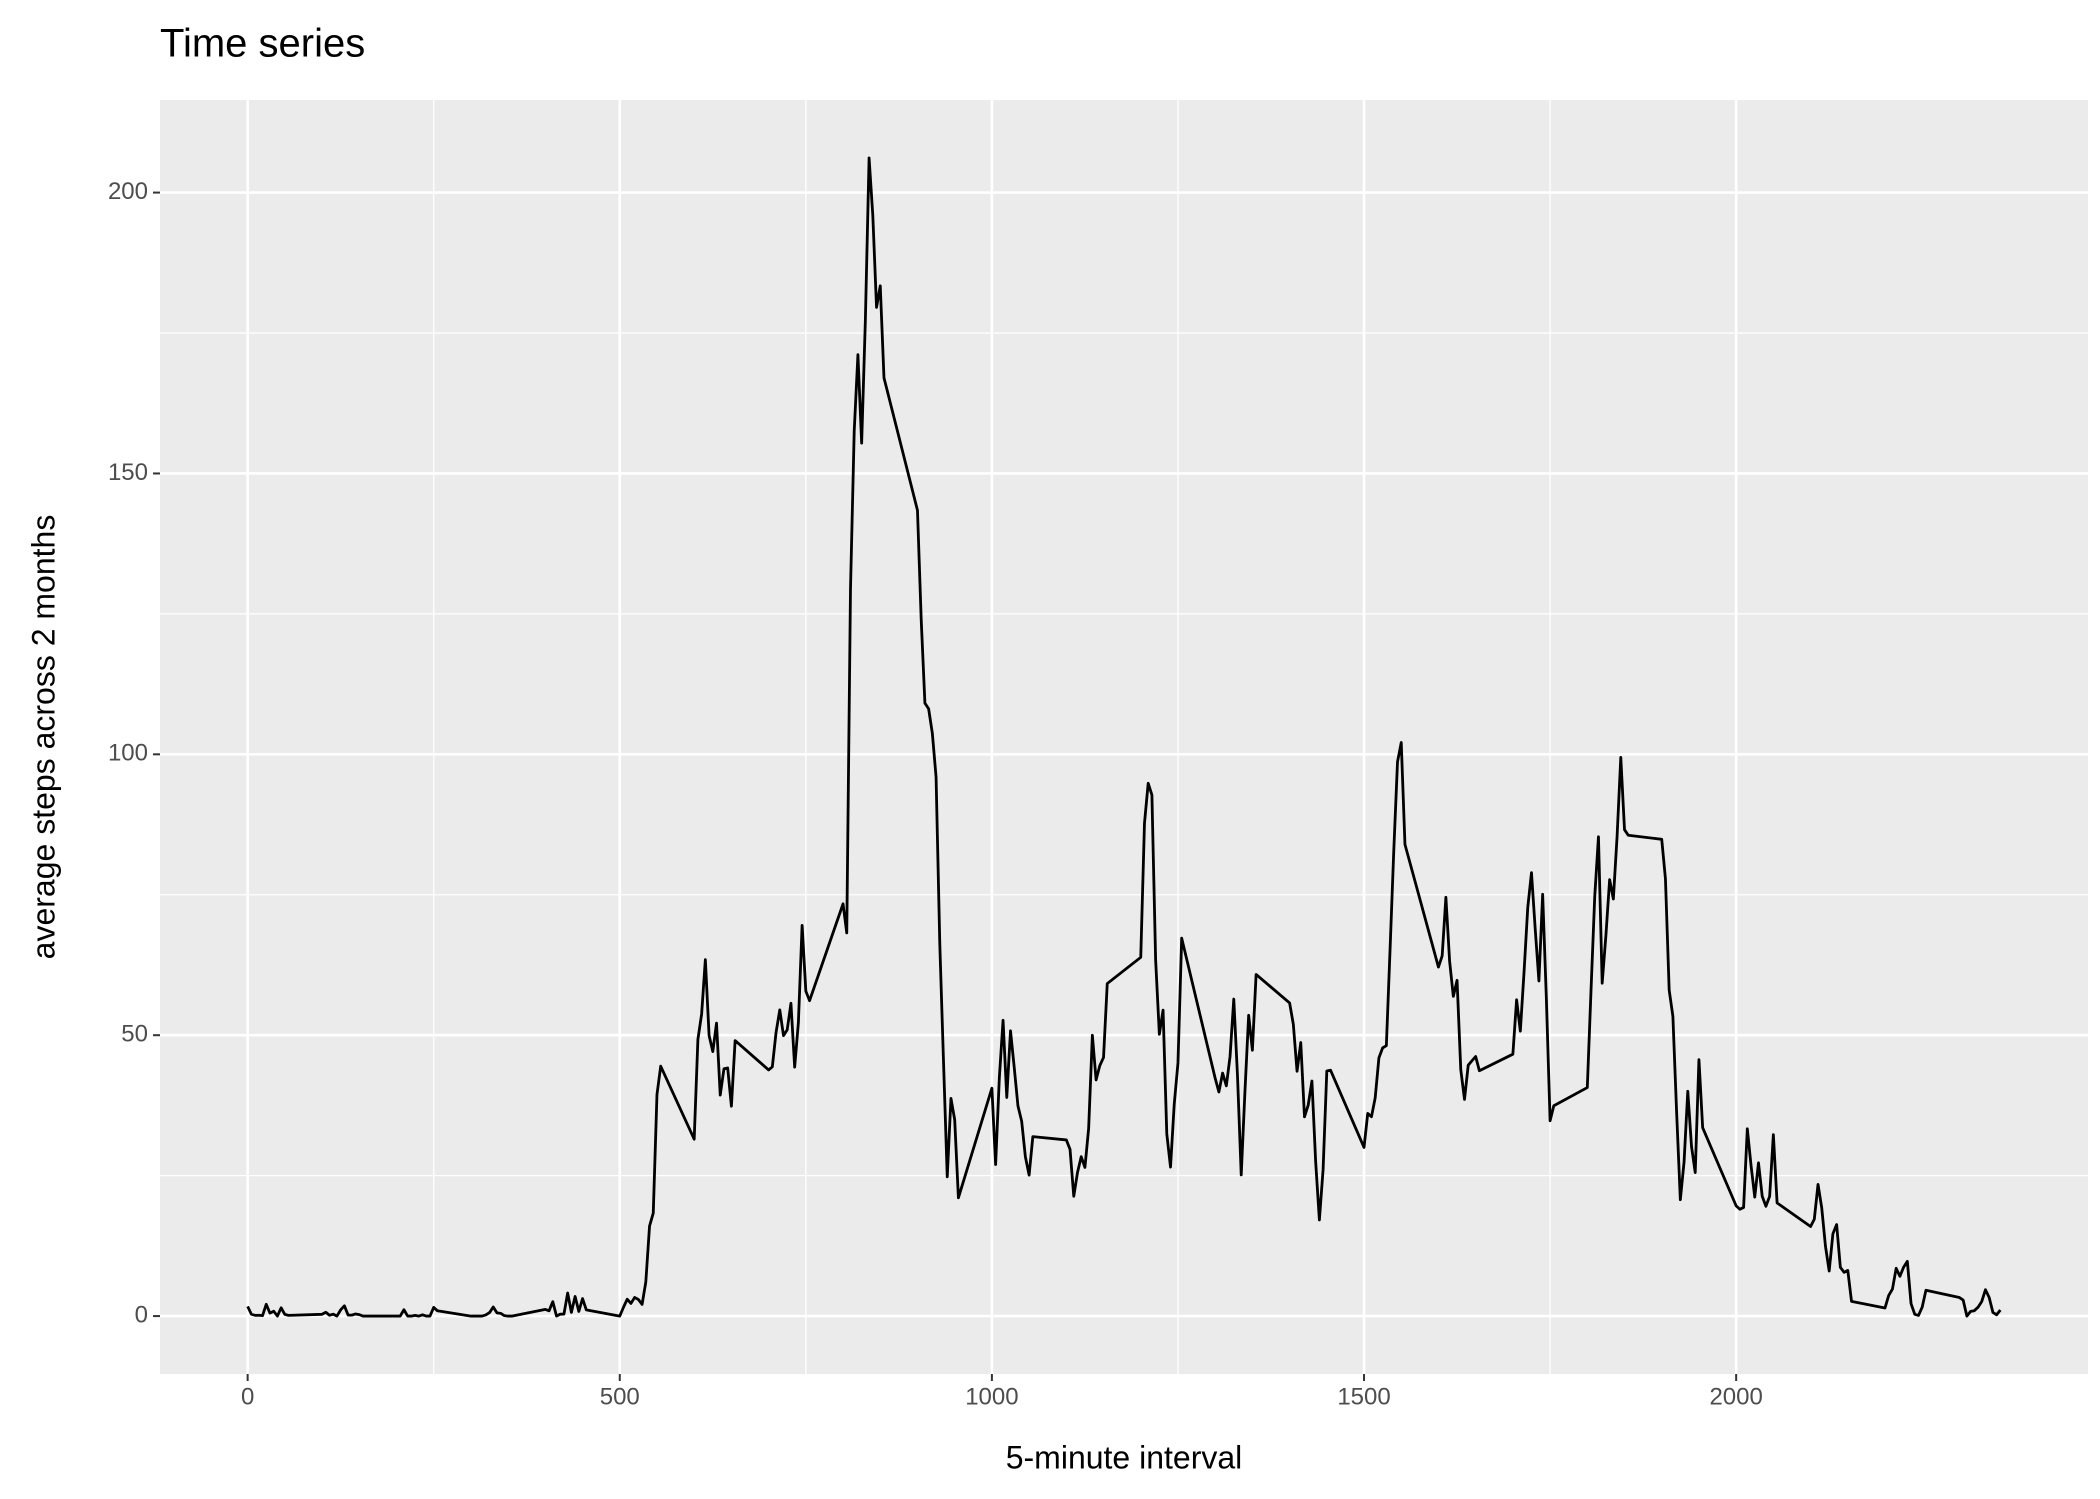 Image resolution: width=2100 pixels, height=1499 pixels. What do you see at coordinates (128, 753) in the screenshot?
I see `y-tick-label: 100` at bounding box center [128, 753].